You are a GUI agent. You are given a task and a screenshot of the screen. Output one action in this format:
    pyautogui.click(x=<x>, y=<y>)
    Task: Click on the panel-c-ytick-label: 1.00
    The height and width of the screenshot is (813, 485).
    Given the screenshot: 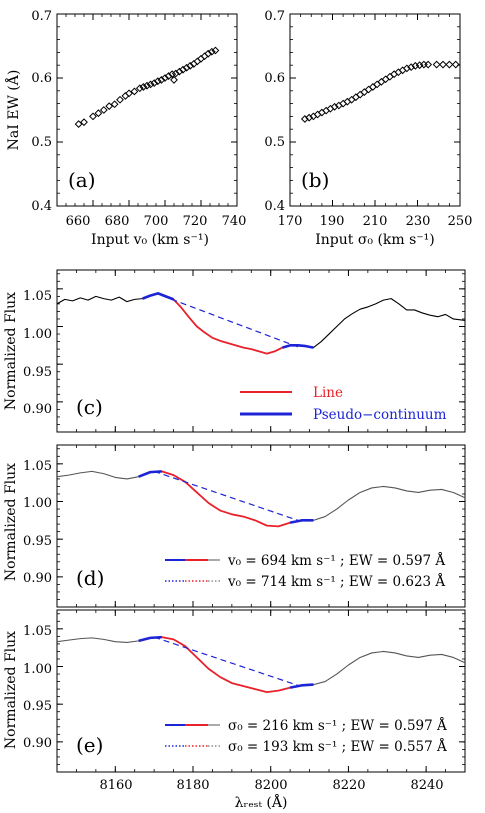 What is the action you would take?
    pyautogui.click(x=37, y=334)
    